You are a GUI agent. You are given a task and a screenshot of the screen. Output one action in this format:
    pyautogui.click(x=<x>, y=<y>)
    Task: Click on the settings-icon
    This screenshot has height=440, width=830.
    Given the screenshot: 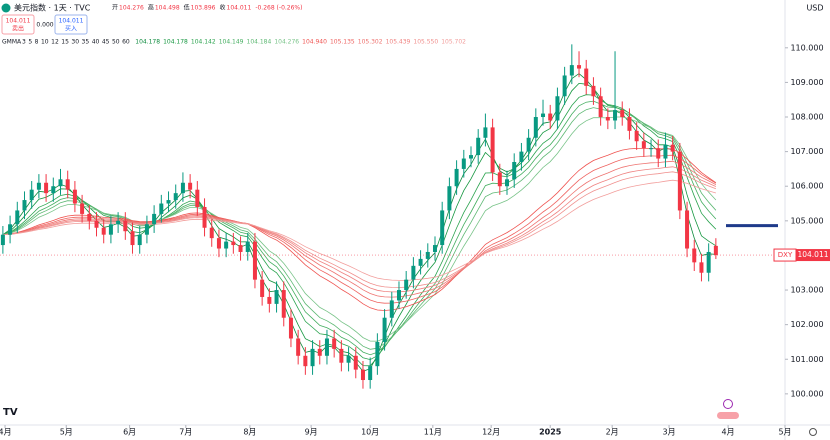 What is the action you would take?
    pyautogui.click(x=813, y=432)
    